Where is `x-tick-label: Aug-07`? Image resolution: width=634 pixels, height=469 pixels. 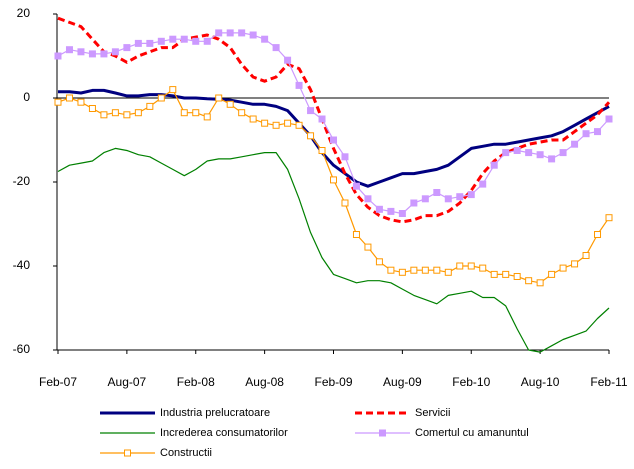 x-tick-label: Aug-07 is located at coordinates (127, 382).